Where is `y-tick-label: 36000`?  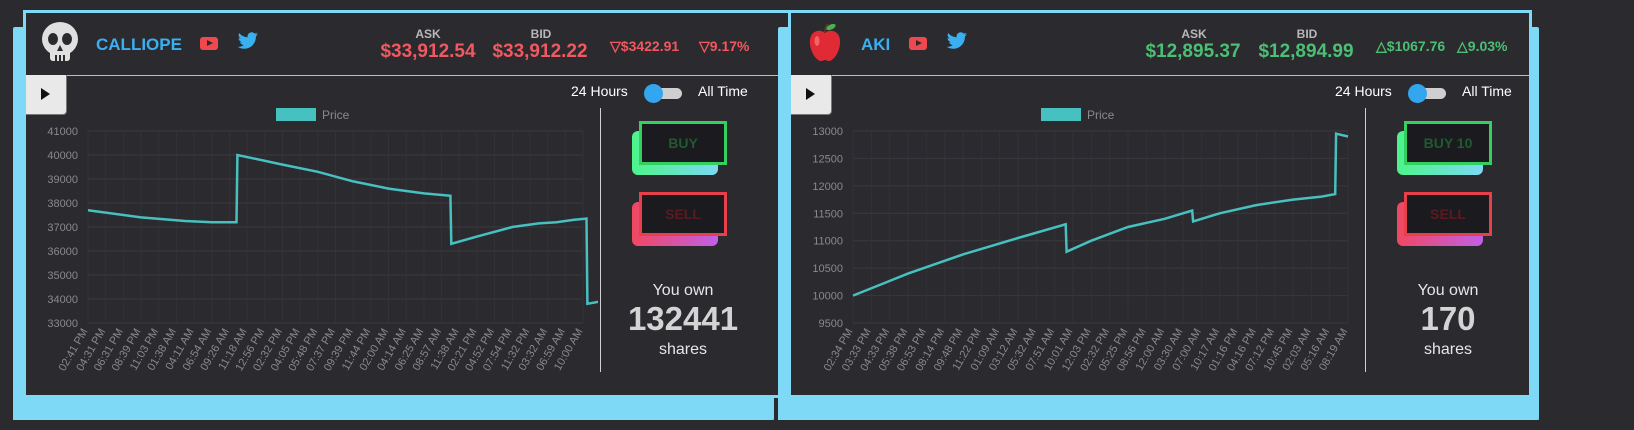 y-tick-label: 36000 is located at coordinates (62, 252).